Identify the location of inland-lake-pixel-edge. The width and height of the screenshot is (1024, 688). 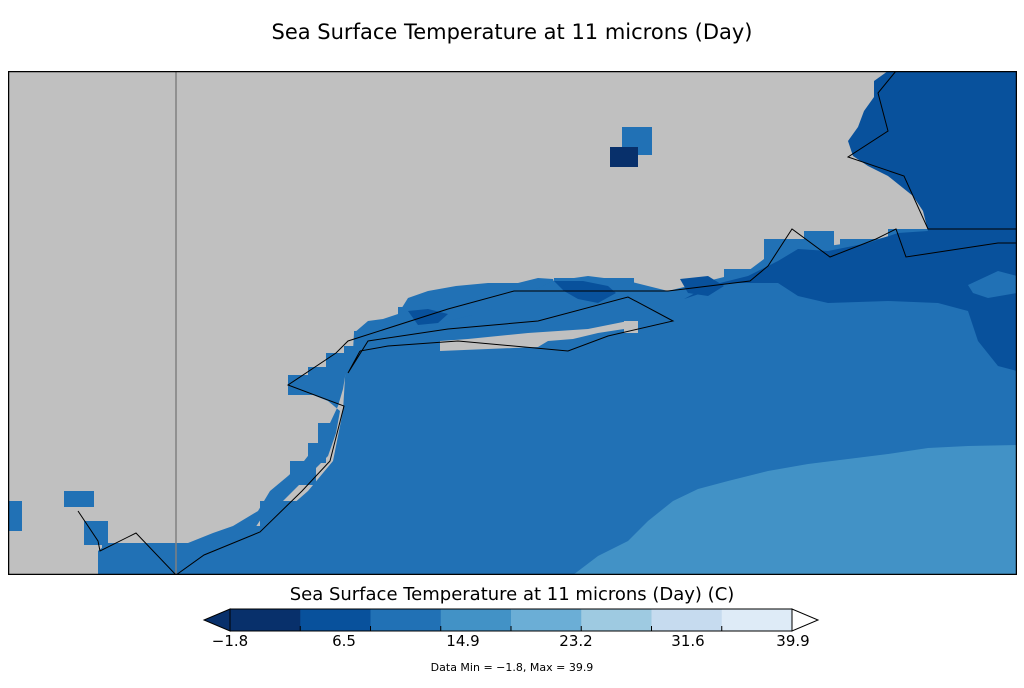
(636, 139).